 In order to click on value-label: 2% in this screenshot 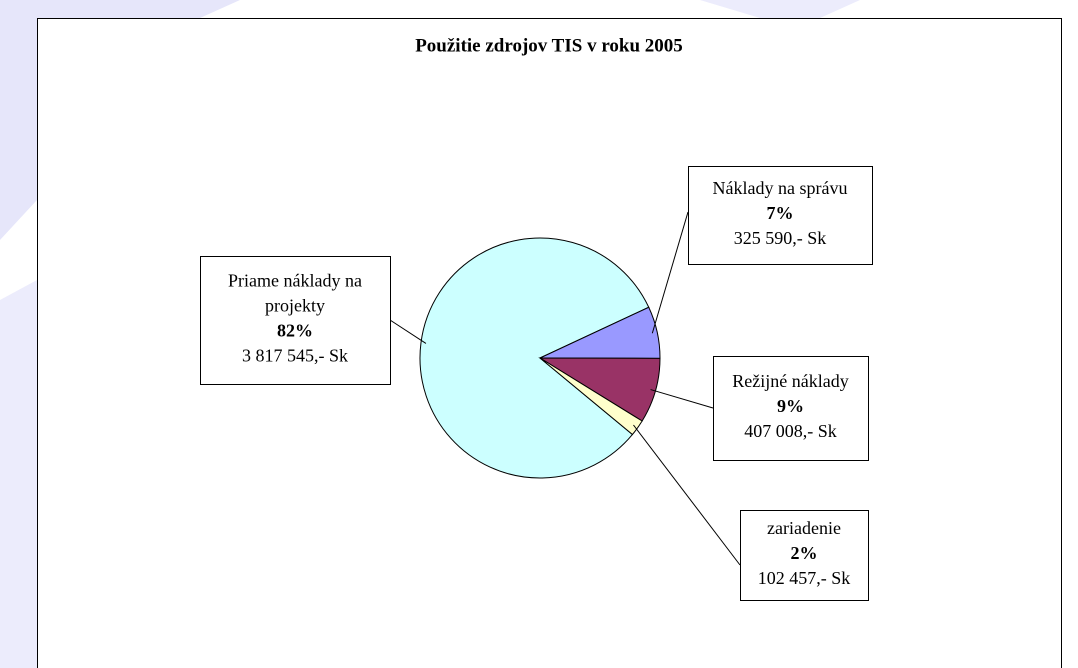, I will do `click(804, 553)`.